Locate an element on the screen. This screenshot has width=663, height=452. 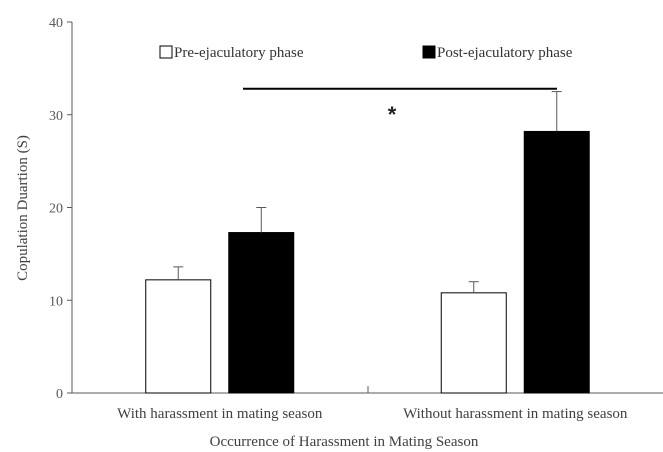
y-tick-label: 40 is located at coordinates (56, 23).